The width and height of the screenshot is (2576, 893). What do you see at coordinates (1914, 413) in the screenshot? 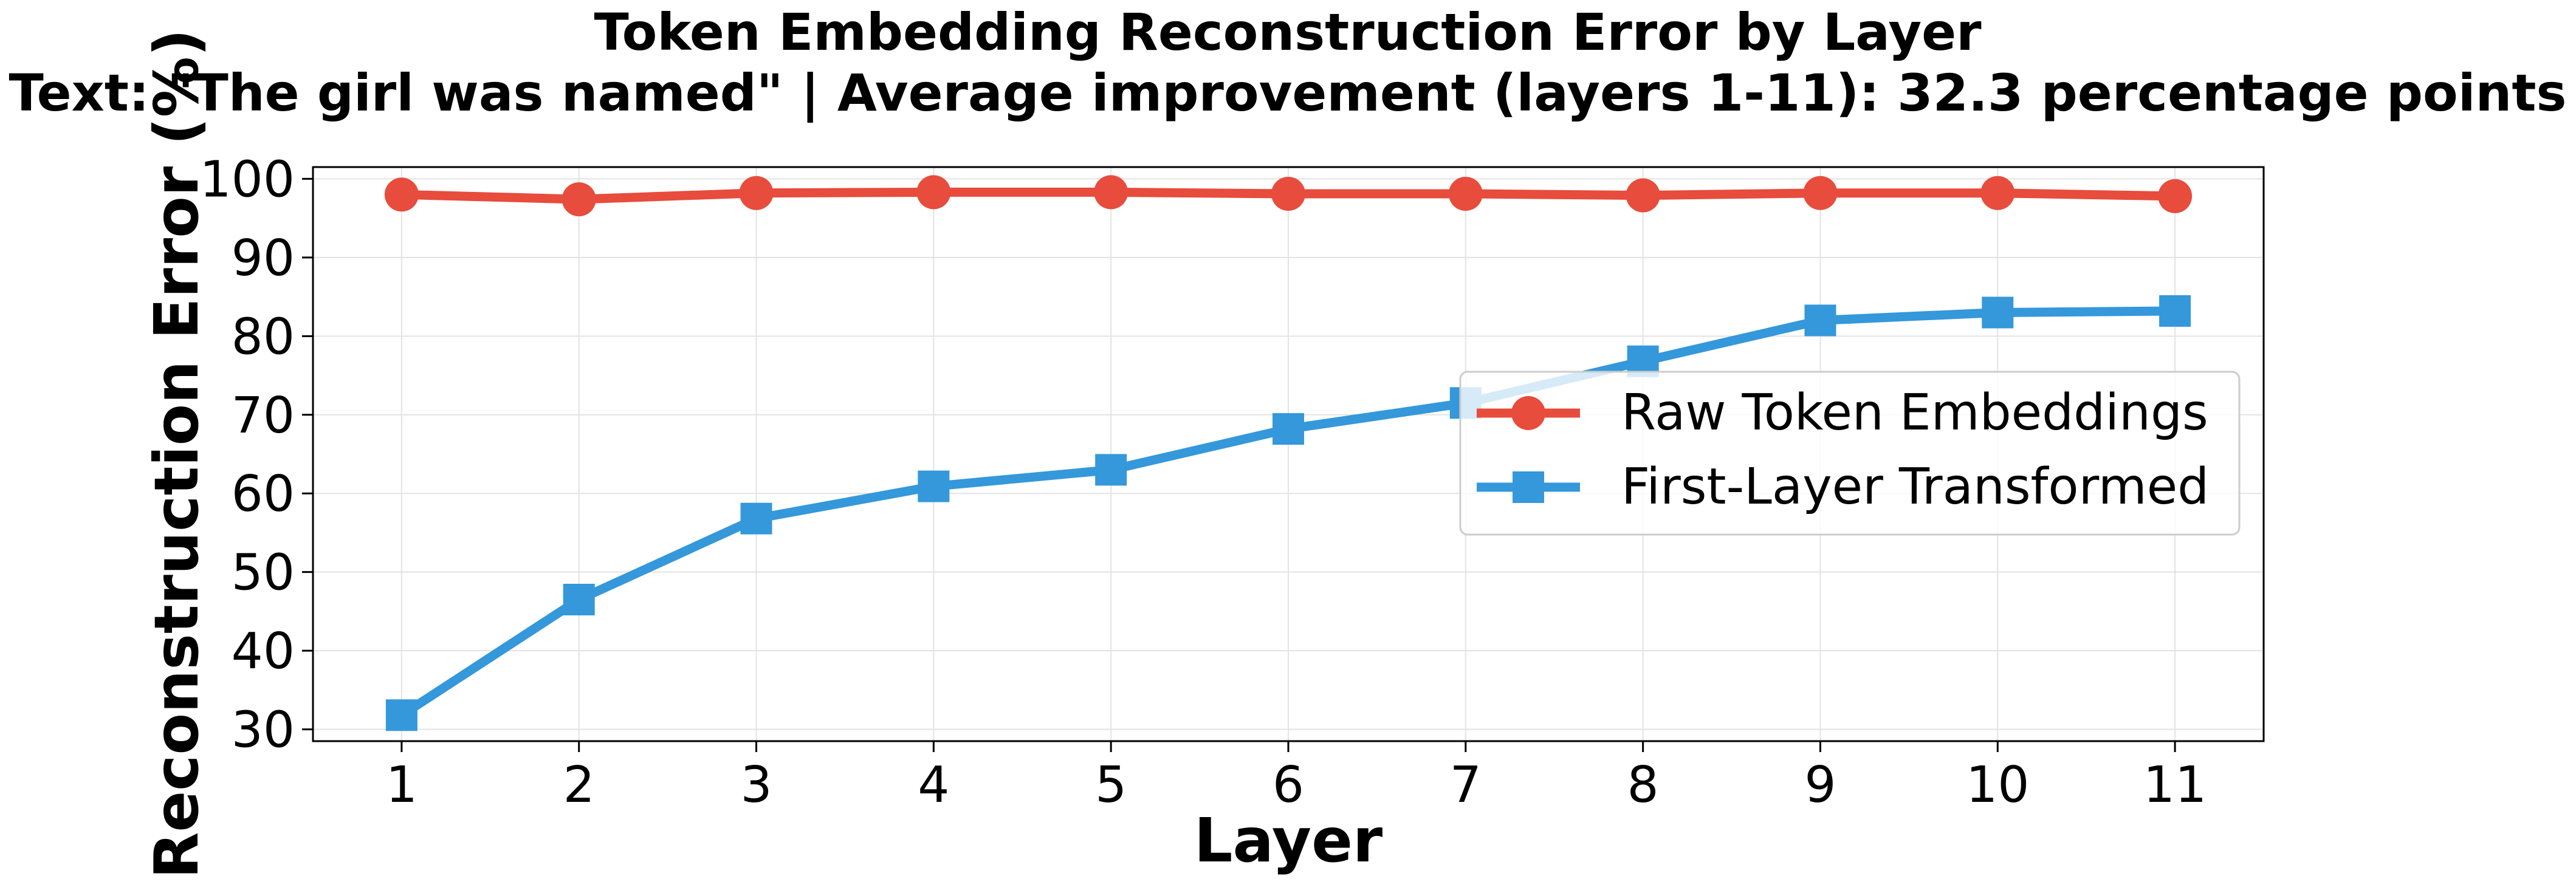
I see `legend-label-raw: Raw Token Embeddings` at bounding box center [1914, 413].